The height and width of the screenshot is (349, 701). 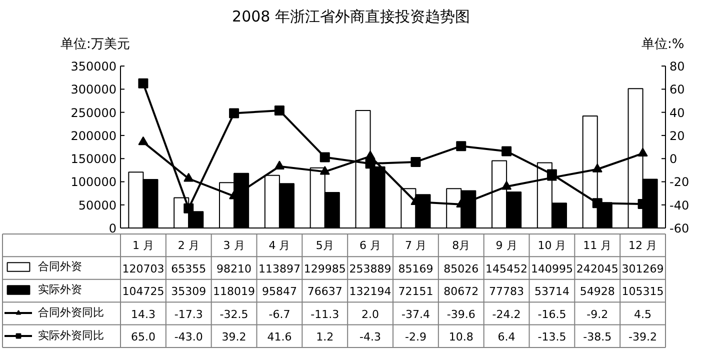 I want to click on data-label: 140995, so click(x=551, y=269).